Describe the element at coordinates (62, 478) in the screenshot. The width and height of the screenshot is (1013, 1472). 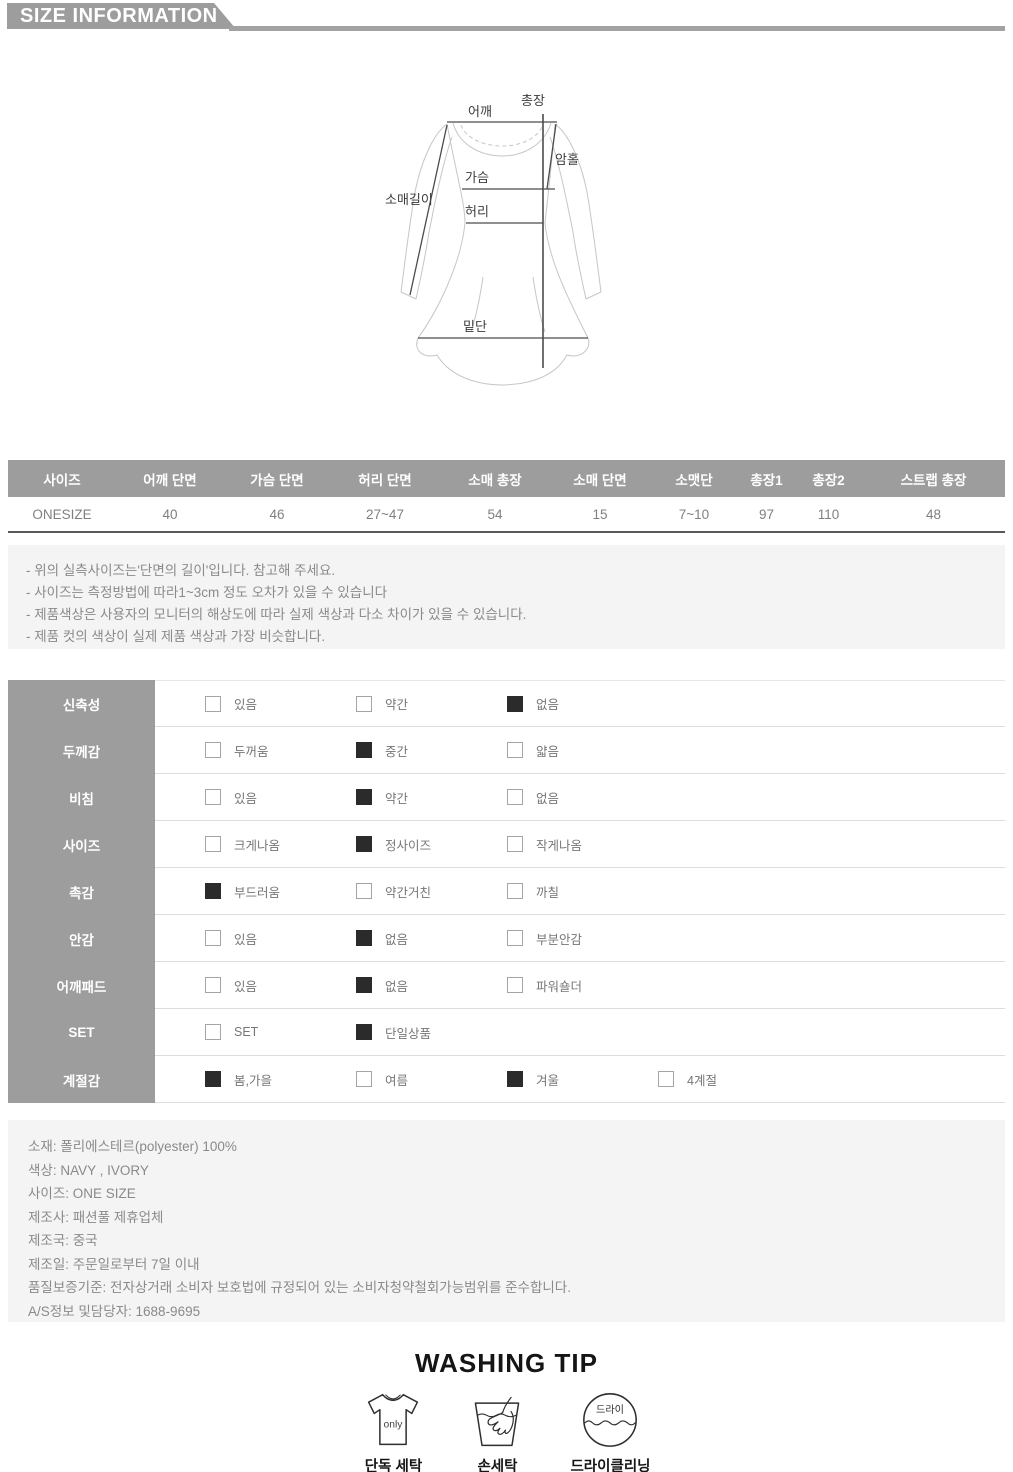
I see `size-table-header: 사이즈` at that location.